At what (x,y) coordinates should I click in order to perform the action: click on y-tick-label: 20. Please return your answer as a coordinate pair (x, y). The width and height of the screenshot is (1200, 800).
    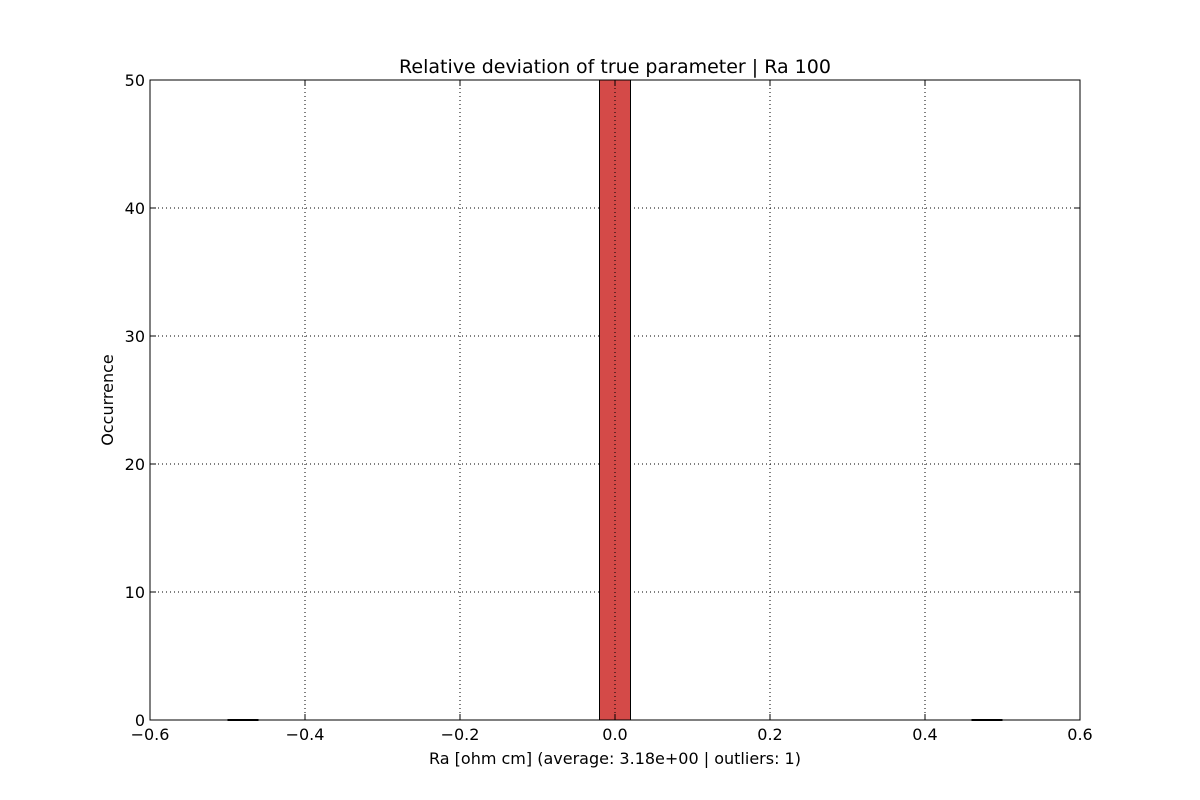
    Looking at the image, I should click on (135, 464).